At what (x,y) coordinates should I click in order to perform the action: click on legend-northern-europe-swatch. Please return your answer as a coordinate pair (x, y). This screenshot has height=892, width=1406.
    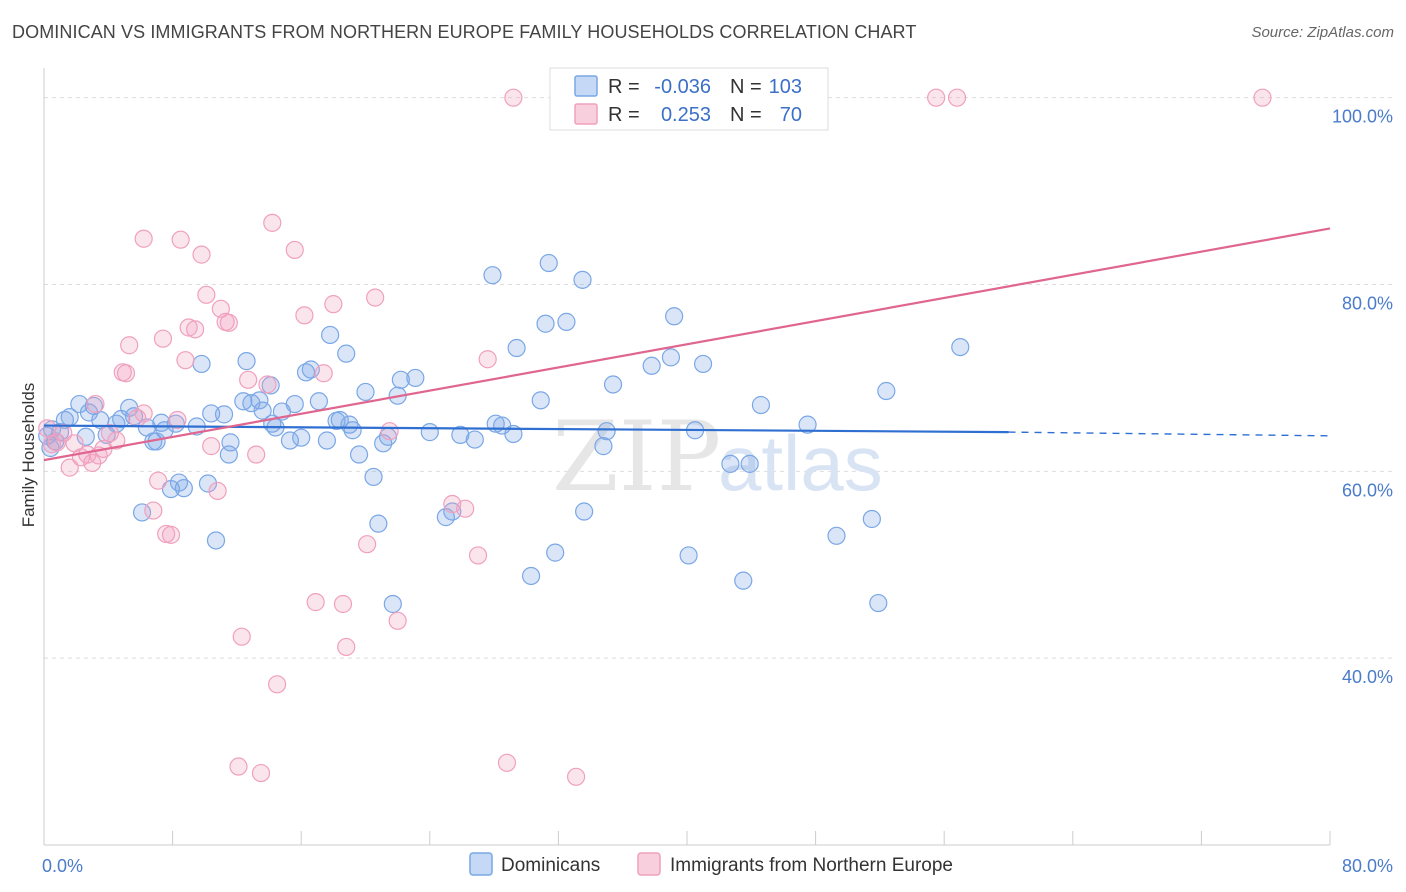
    Looking at the image, I should click on (649, 864).